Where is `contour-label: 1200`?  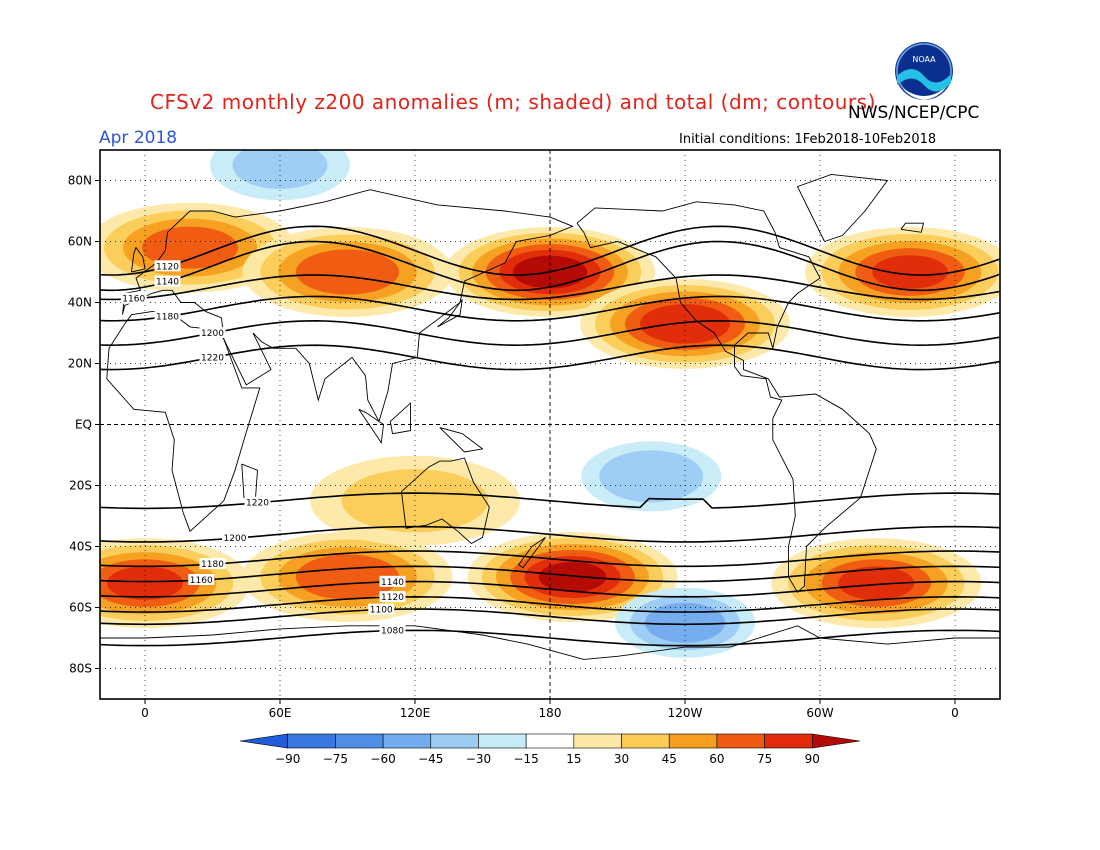
contour-label: 1200 is located at coordinates (235, 539).